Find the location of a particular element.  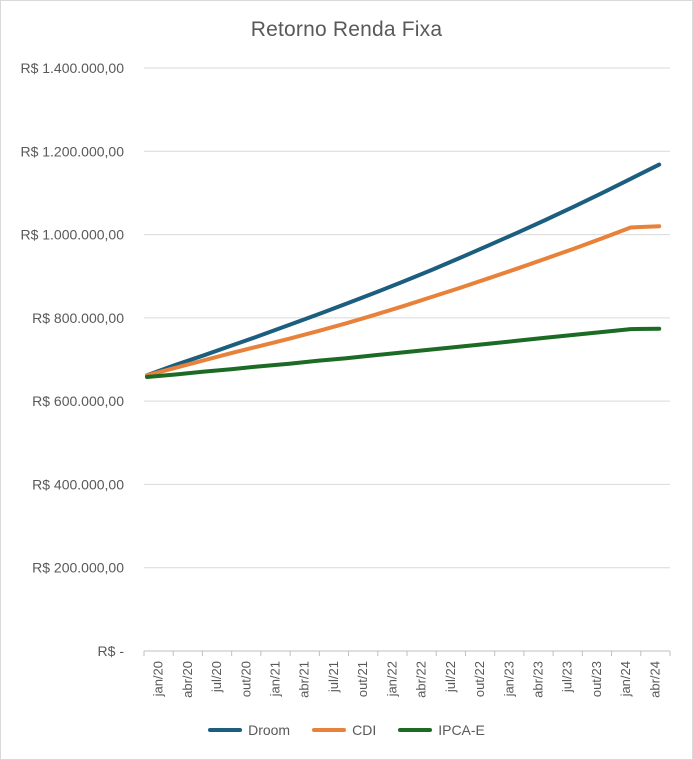

chart-legend: Droom CDI IPCA-E is located at coordinates (346, 730).